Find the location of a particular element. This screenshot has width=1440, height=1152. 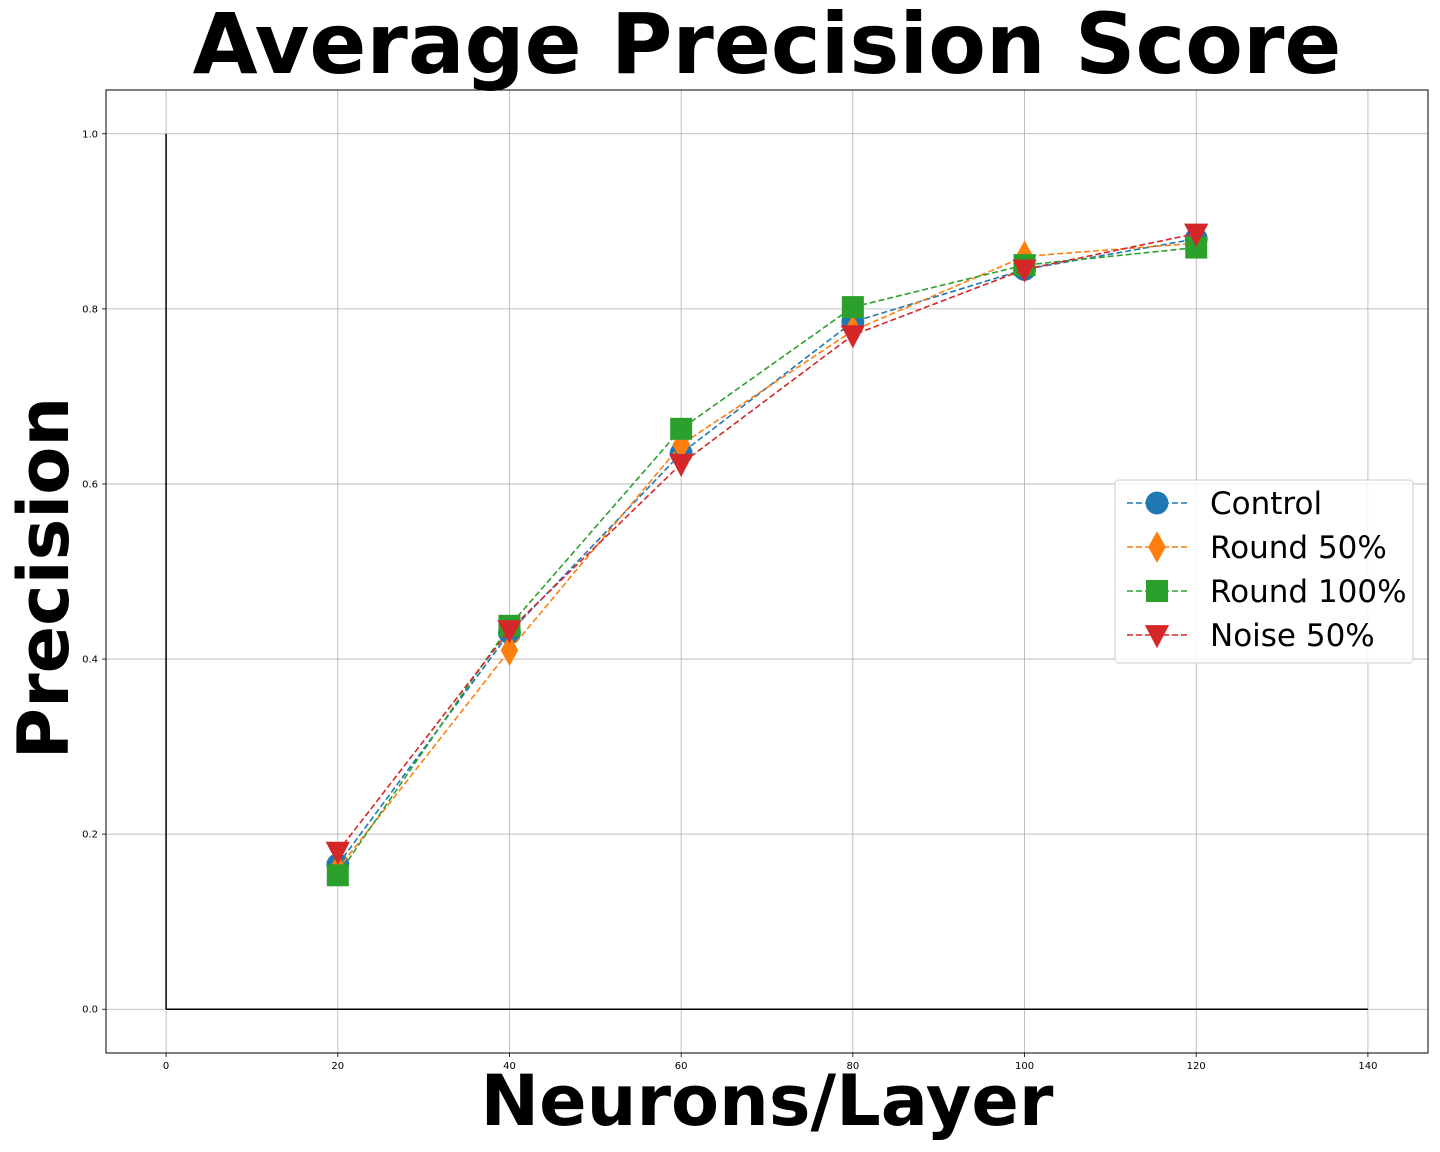

y-tick-label-3: 0.6 is located at coordinates (90, 484).